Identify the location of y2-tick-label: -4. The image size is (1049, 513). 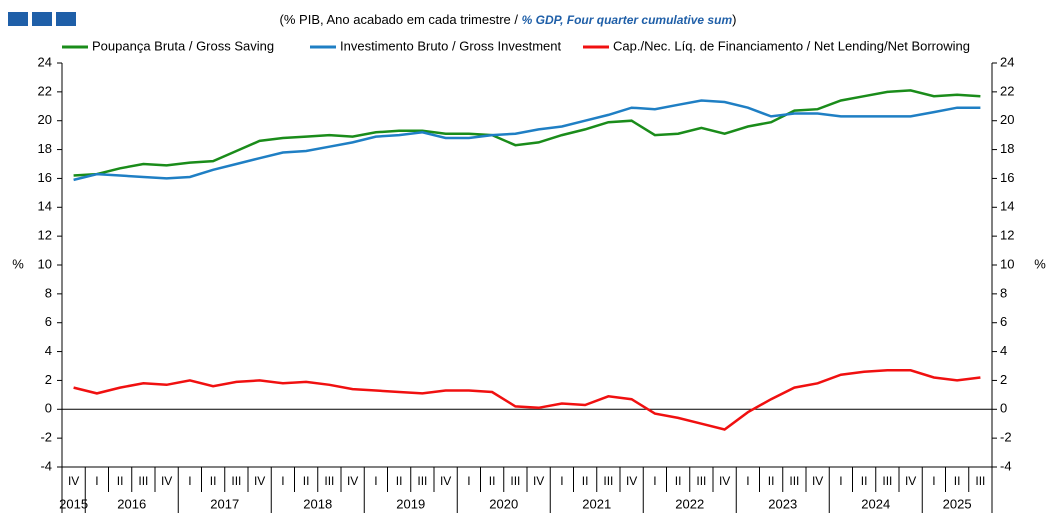
(1006, 465).